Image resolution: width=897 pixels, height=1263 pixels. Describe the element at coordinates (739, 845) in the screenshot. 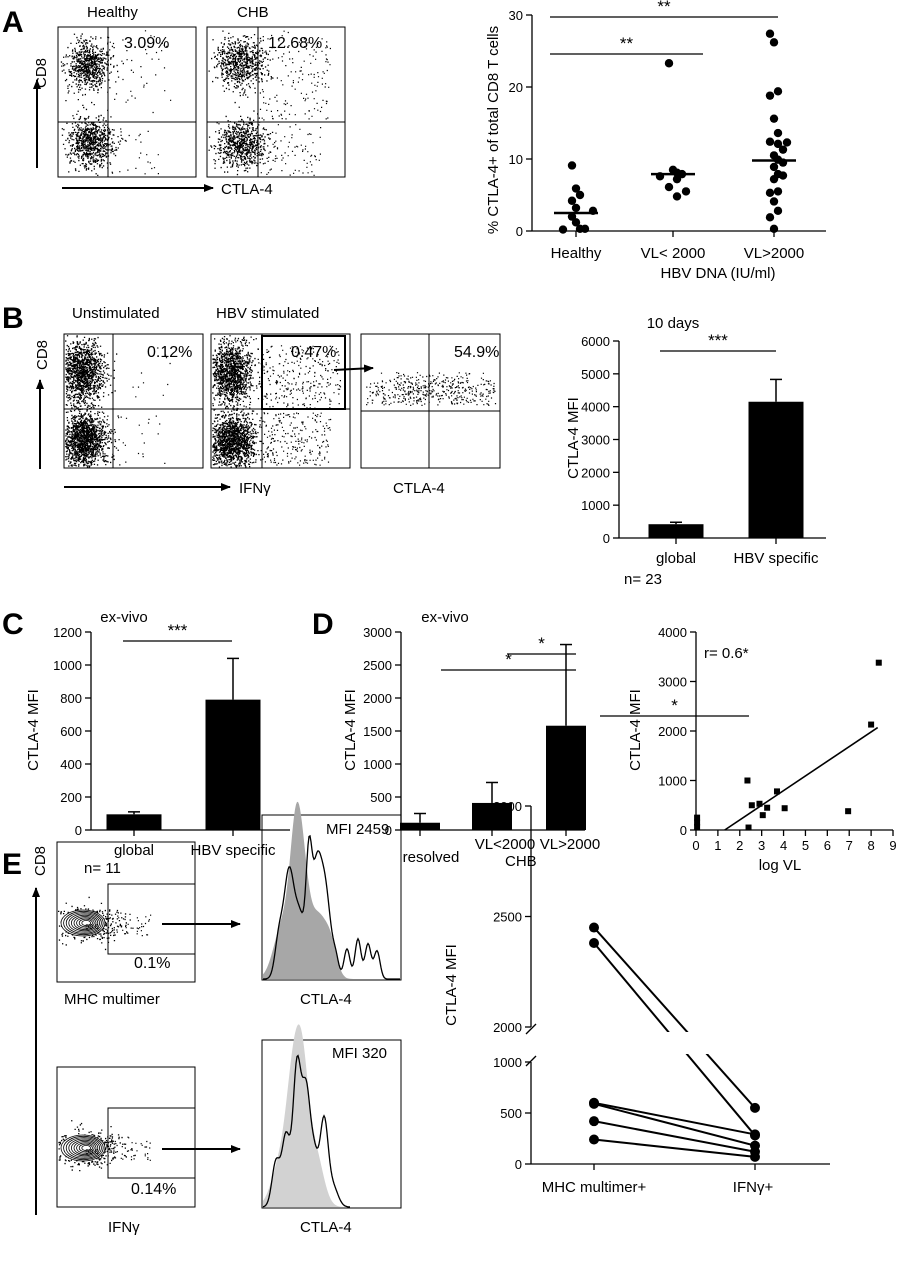

I see `chart-d2-x-tick-label-2: 2` at that location.